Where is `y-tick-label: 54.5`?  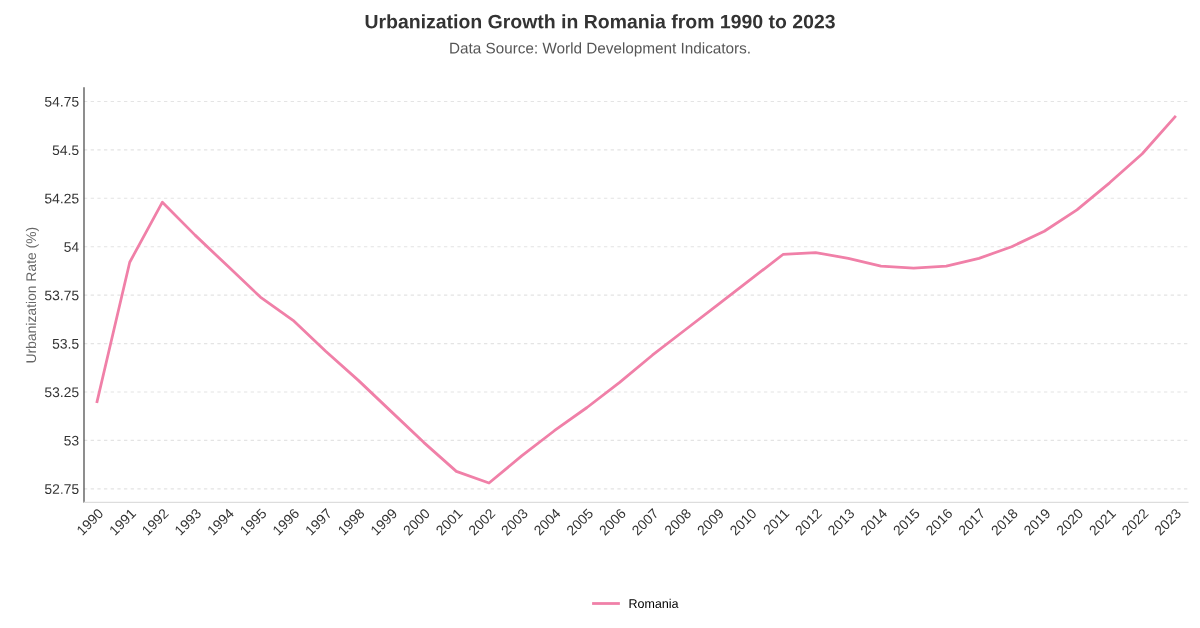 y-tick-label: 54.5 is located at coordinates (65, 150).